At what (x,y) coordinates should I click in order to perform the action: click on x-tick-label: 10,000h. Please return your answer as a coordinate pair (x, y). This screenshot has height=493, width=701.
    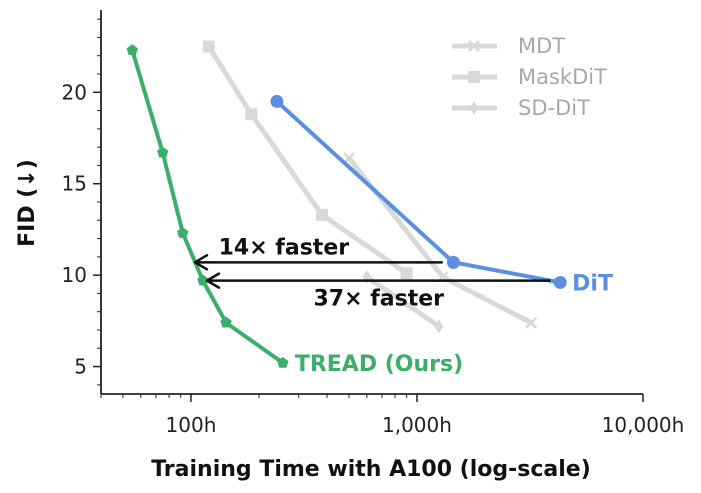
    Looking at the image, I should click on (643, 425).